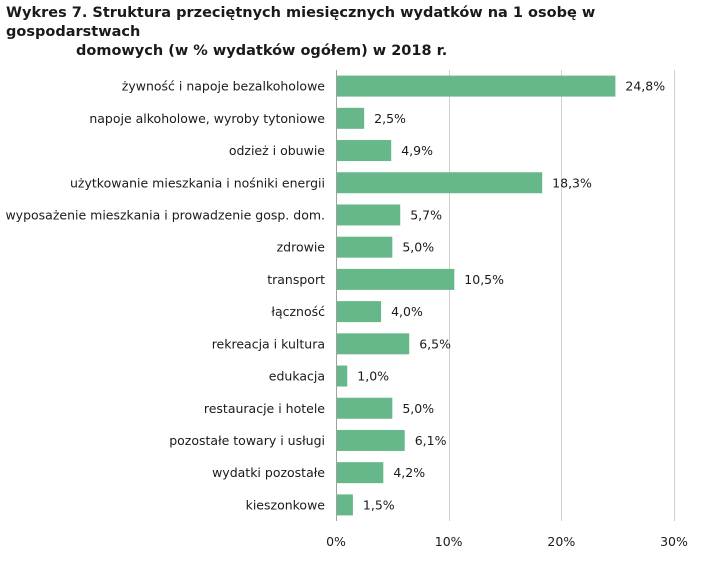  I want to click on data-label: 1,5%, so click(379, 504).